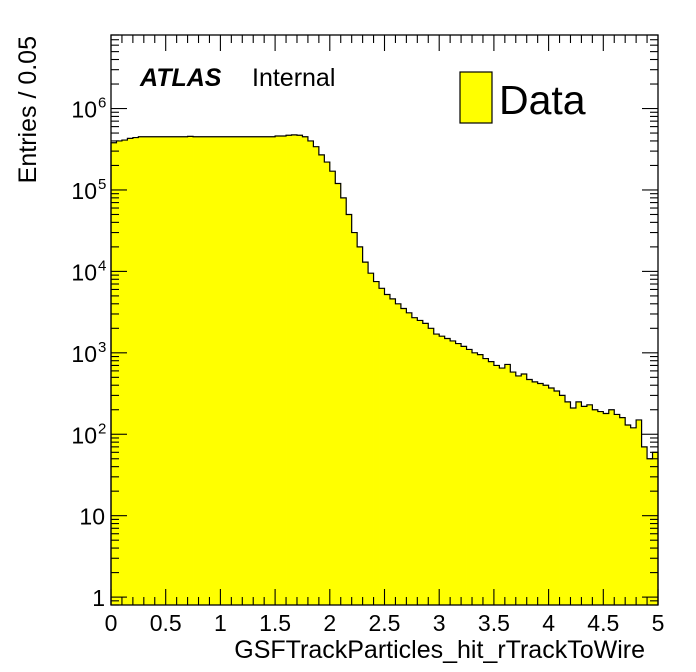 This screenshot has width=696, height=672. What do you see at coordinates (102, 265) in the screenshot?
I see `y-tick-exponent: 4` at bounding box center [102, 265].